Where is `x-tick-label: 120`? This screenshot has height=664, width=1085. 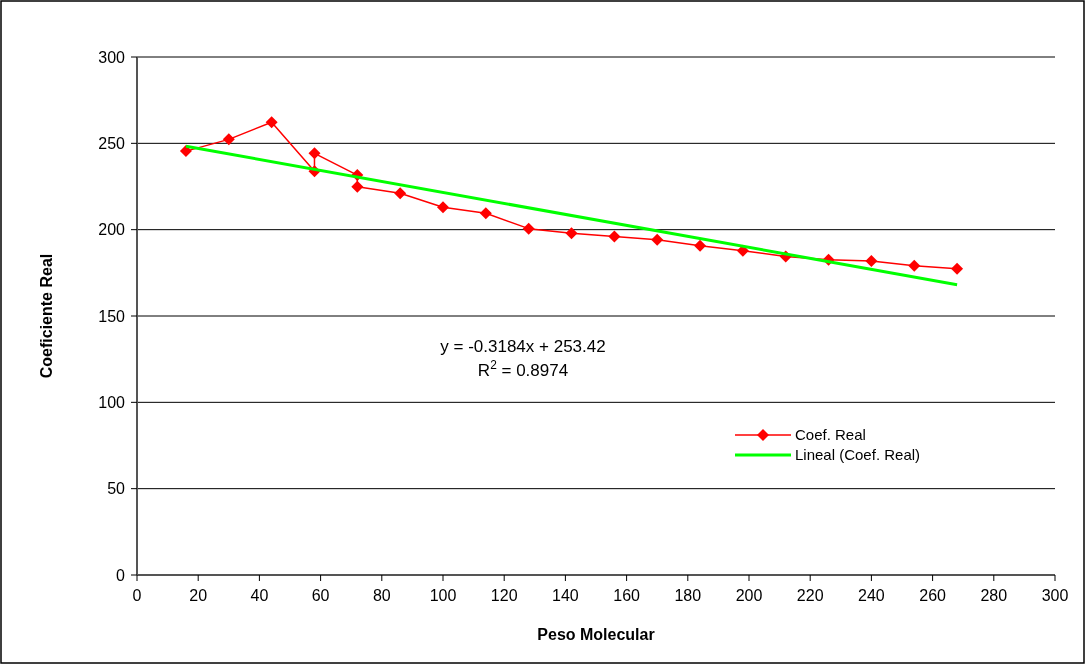 x-tick-label: 120 is located at coordinates (504, 595).